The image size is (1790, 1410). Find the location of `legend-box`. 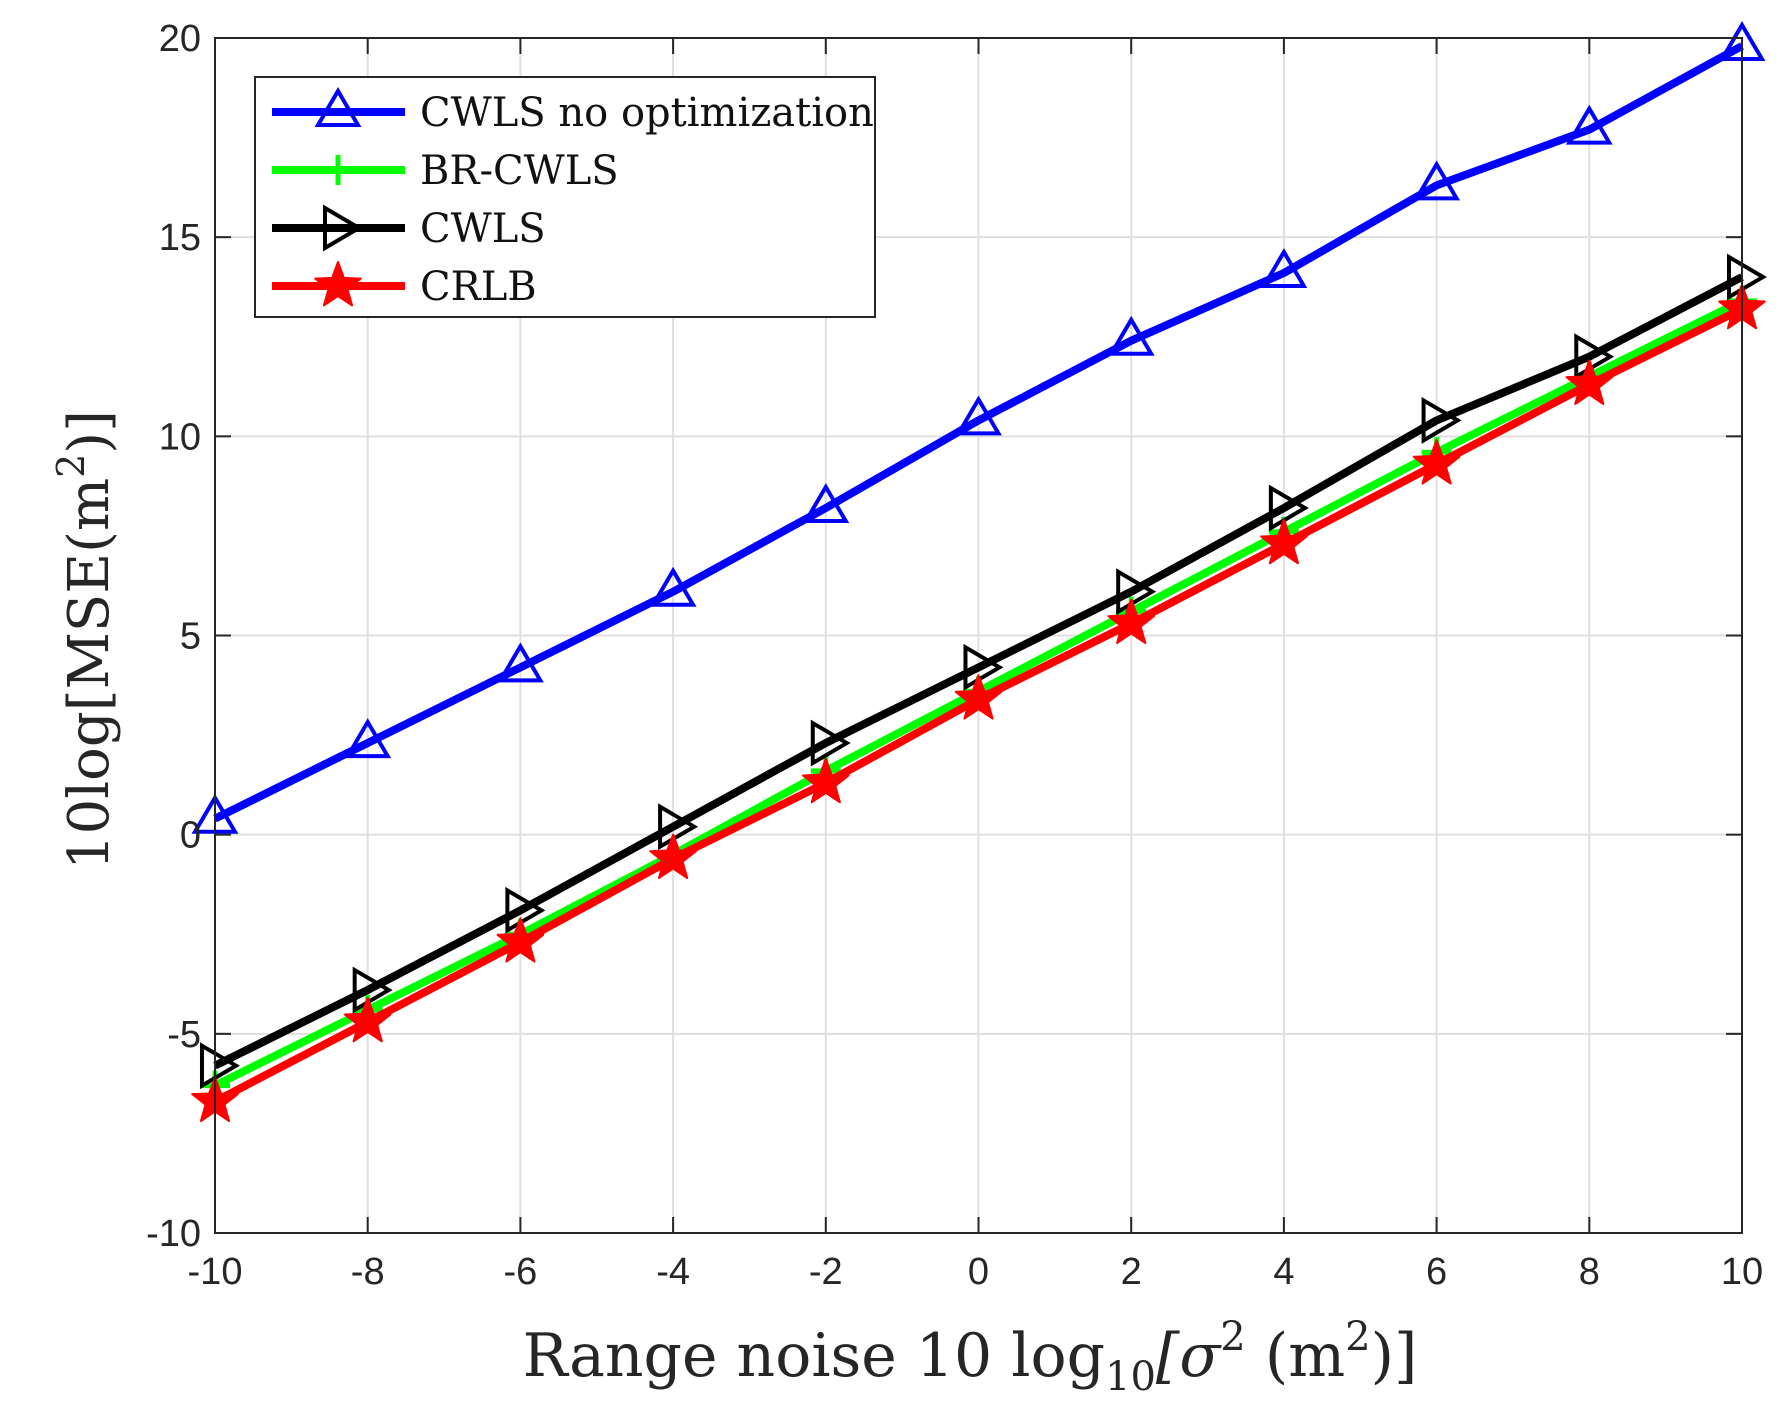

legend-box is located at coordinates (565, 197).